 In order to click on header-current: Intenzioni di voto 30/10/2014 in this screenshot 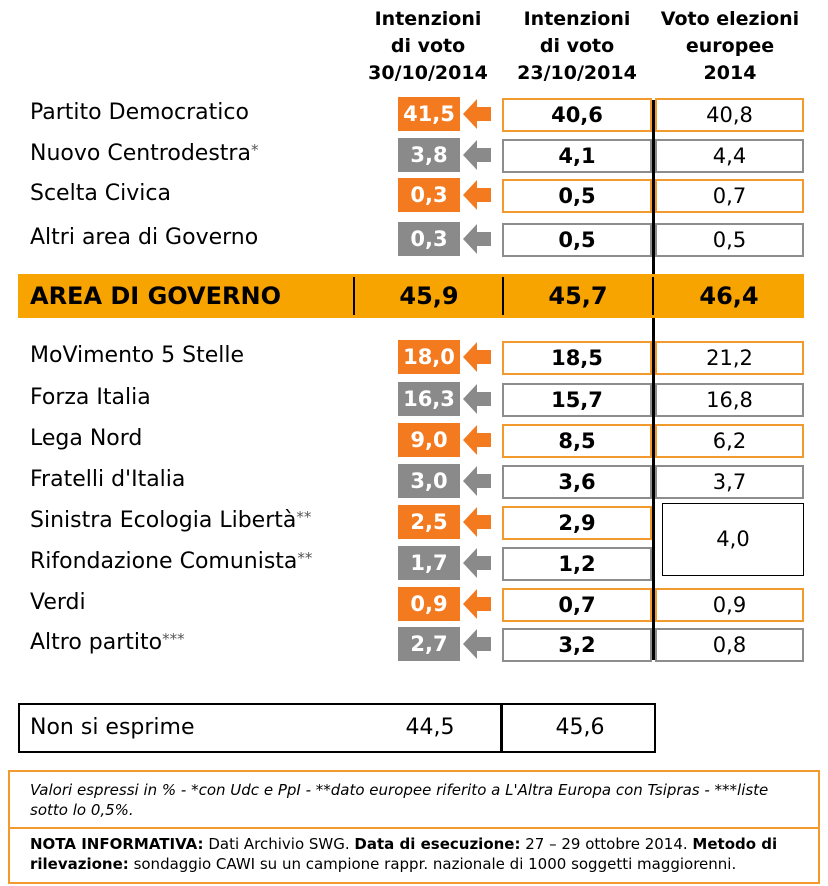, I will do `click(428, 46)`.